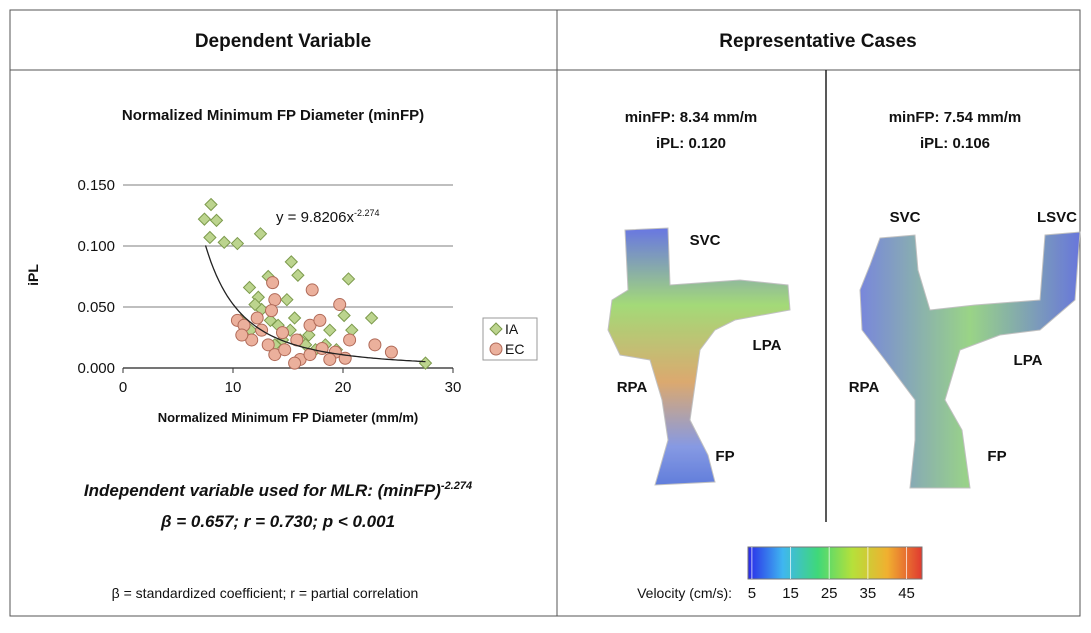 The image size is (1091, 633). What do you see at coordinates (752, 593) in the screenshot?
I see `colorbar-tick-label: 5` at bounding box center [752, 593].